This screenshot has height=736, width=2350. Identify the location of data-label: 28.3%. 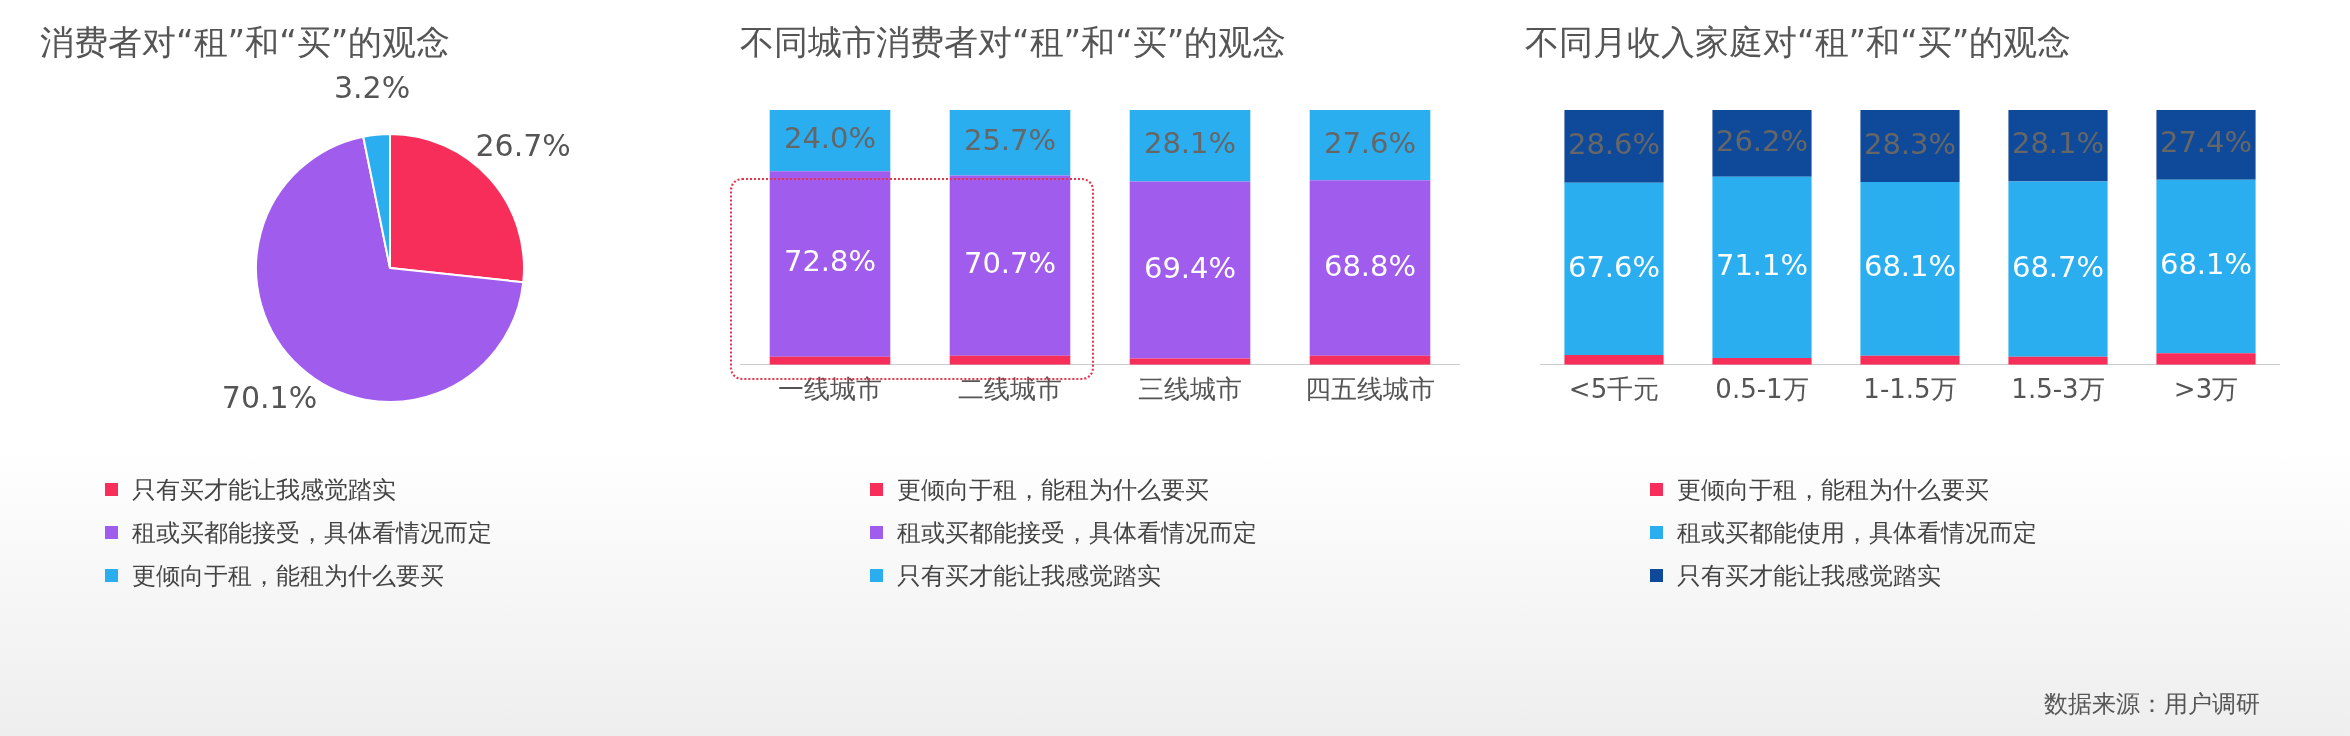
(1910, 143).